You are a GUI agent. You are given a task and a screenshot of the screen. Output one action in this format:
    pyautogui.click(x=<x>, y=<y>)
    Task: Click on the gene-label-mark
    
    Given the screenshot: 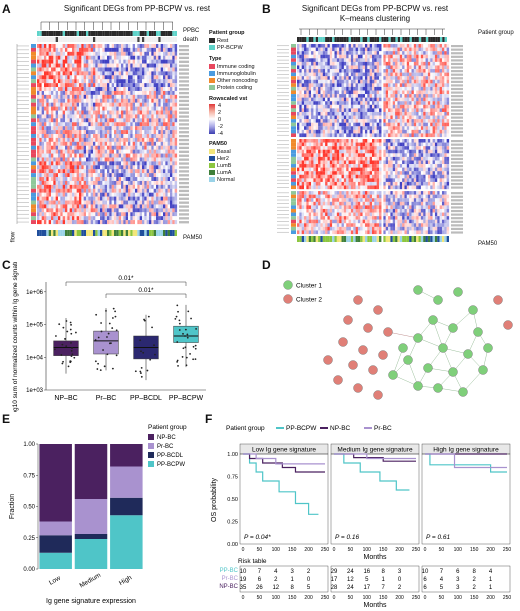 What is the action you would take?
    pyautogui.click(x=457, y=56)
    